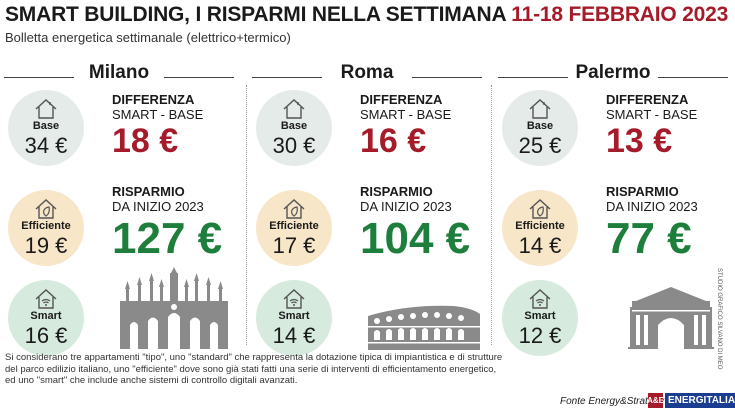  Describe the element at coordinates (167, 238) in the screenshot. I see `risparmio-value: 127 €` at that location.